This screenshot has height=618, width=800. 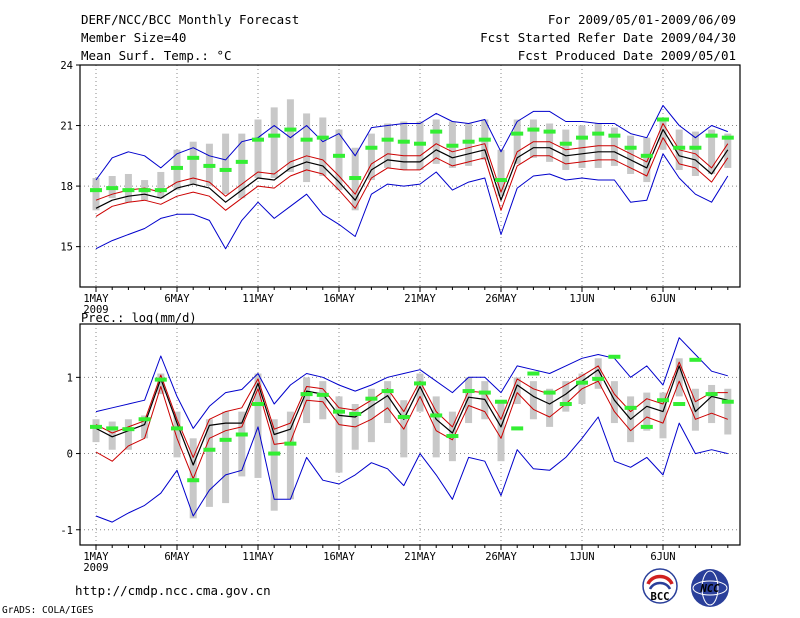 What do you see at coordinates (177, 299) in the screenshot?
I see `x-tick-label: 6MAY` at bounding box center [177, 299].